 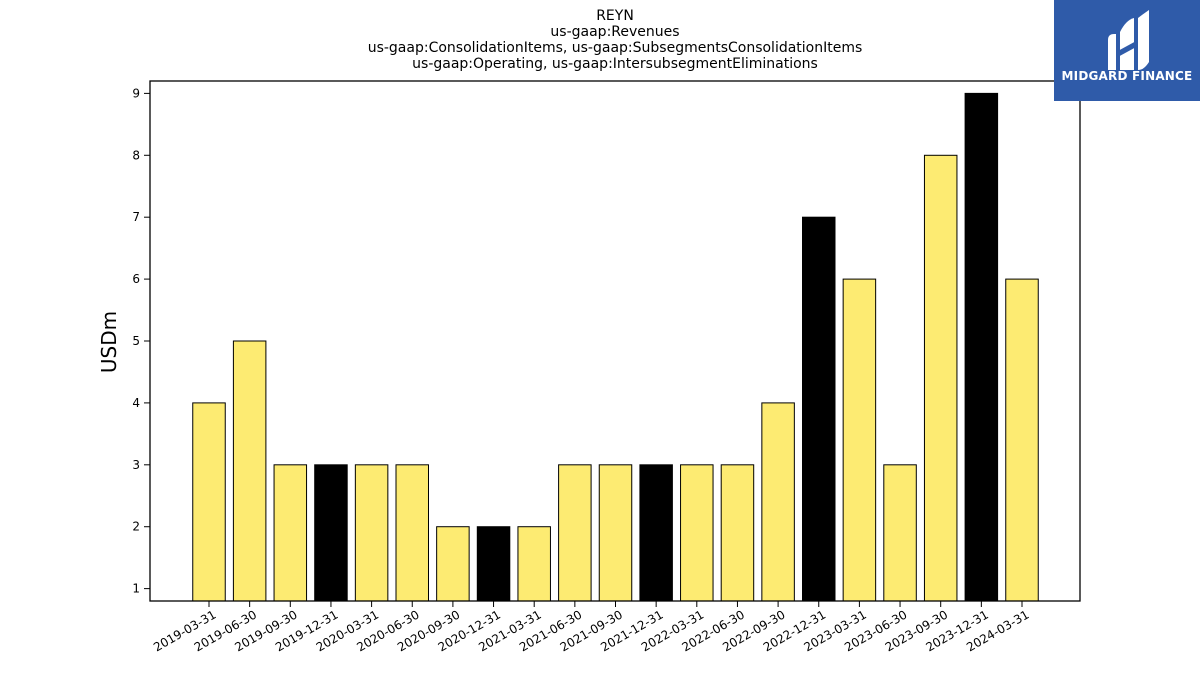 What do you see at coordinates (615, 16) in the screenshot?
I see `title-line-1: REYN` at bounding box center [615, 16].